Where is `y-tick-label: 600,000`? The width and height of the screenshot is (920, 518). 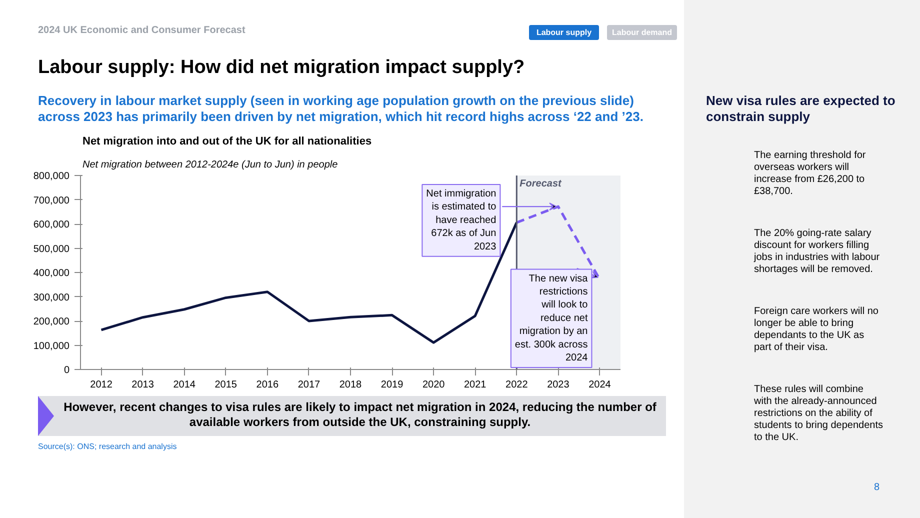 y-tick-label: 600,000 is located at coordinates (51, 225).